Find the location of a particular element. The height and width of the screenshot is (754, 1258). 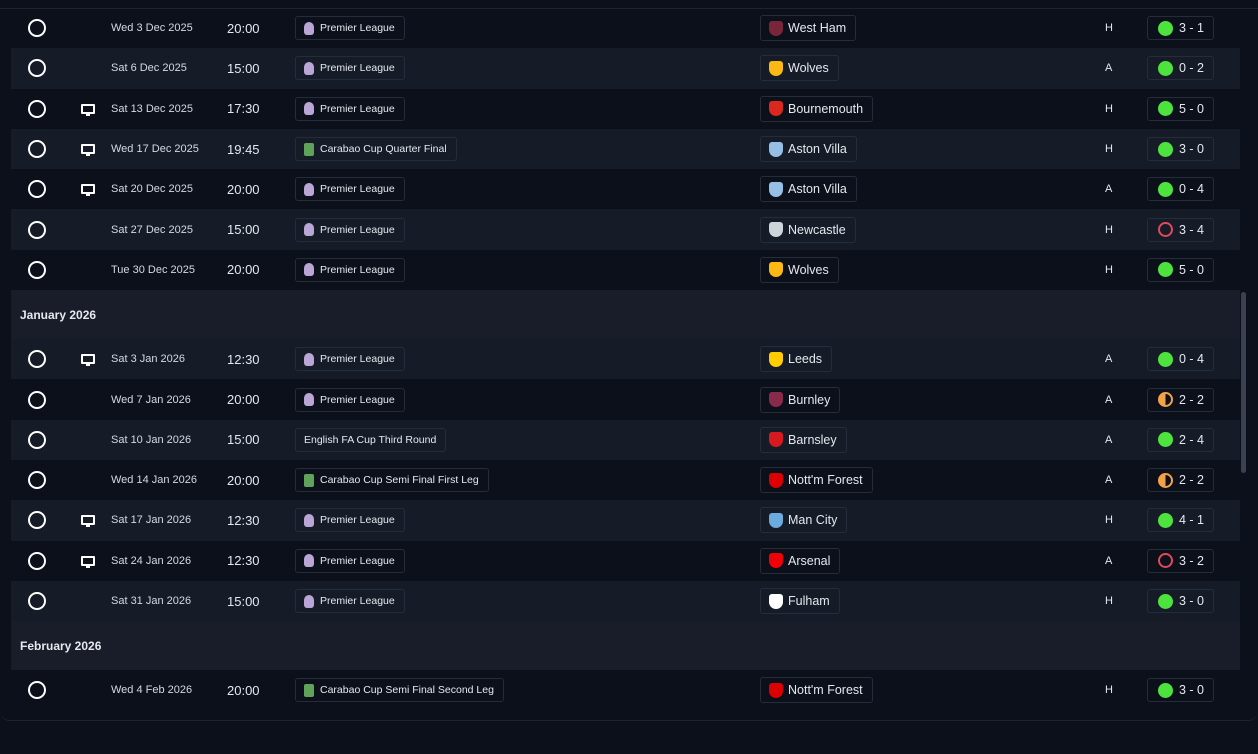

opponent-badge: Burnley is located at coordinates (800, 399).